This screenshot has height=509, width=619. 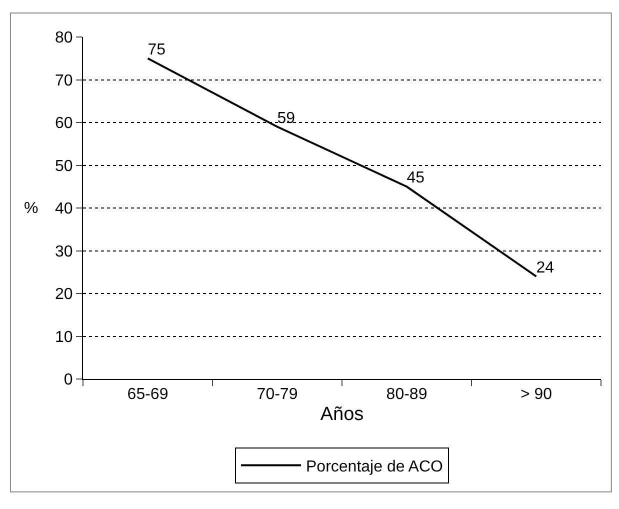 What do you see at coordinates (157, 49) in the screenshot?
I see `data-label: 75` at bounding box center [157, 49].